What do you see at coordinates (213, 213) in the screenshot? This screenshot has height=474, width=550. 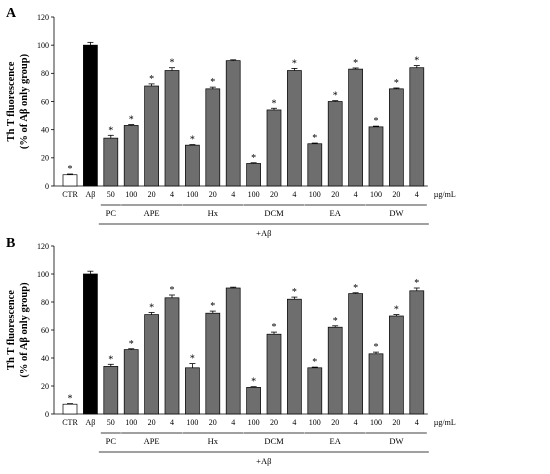 I see `group-label: Hx` at bounding box center [213, 213].